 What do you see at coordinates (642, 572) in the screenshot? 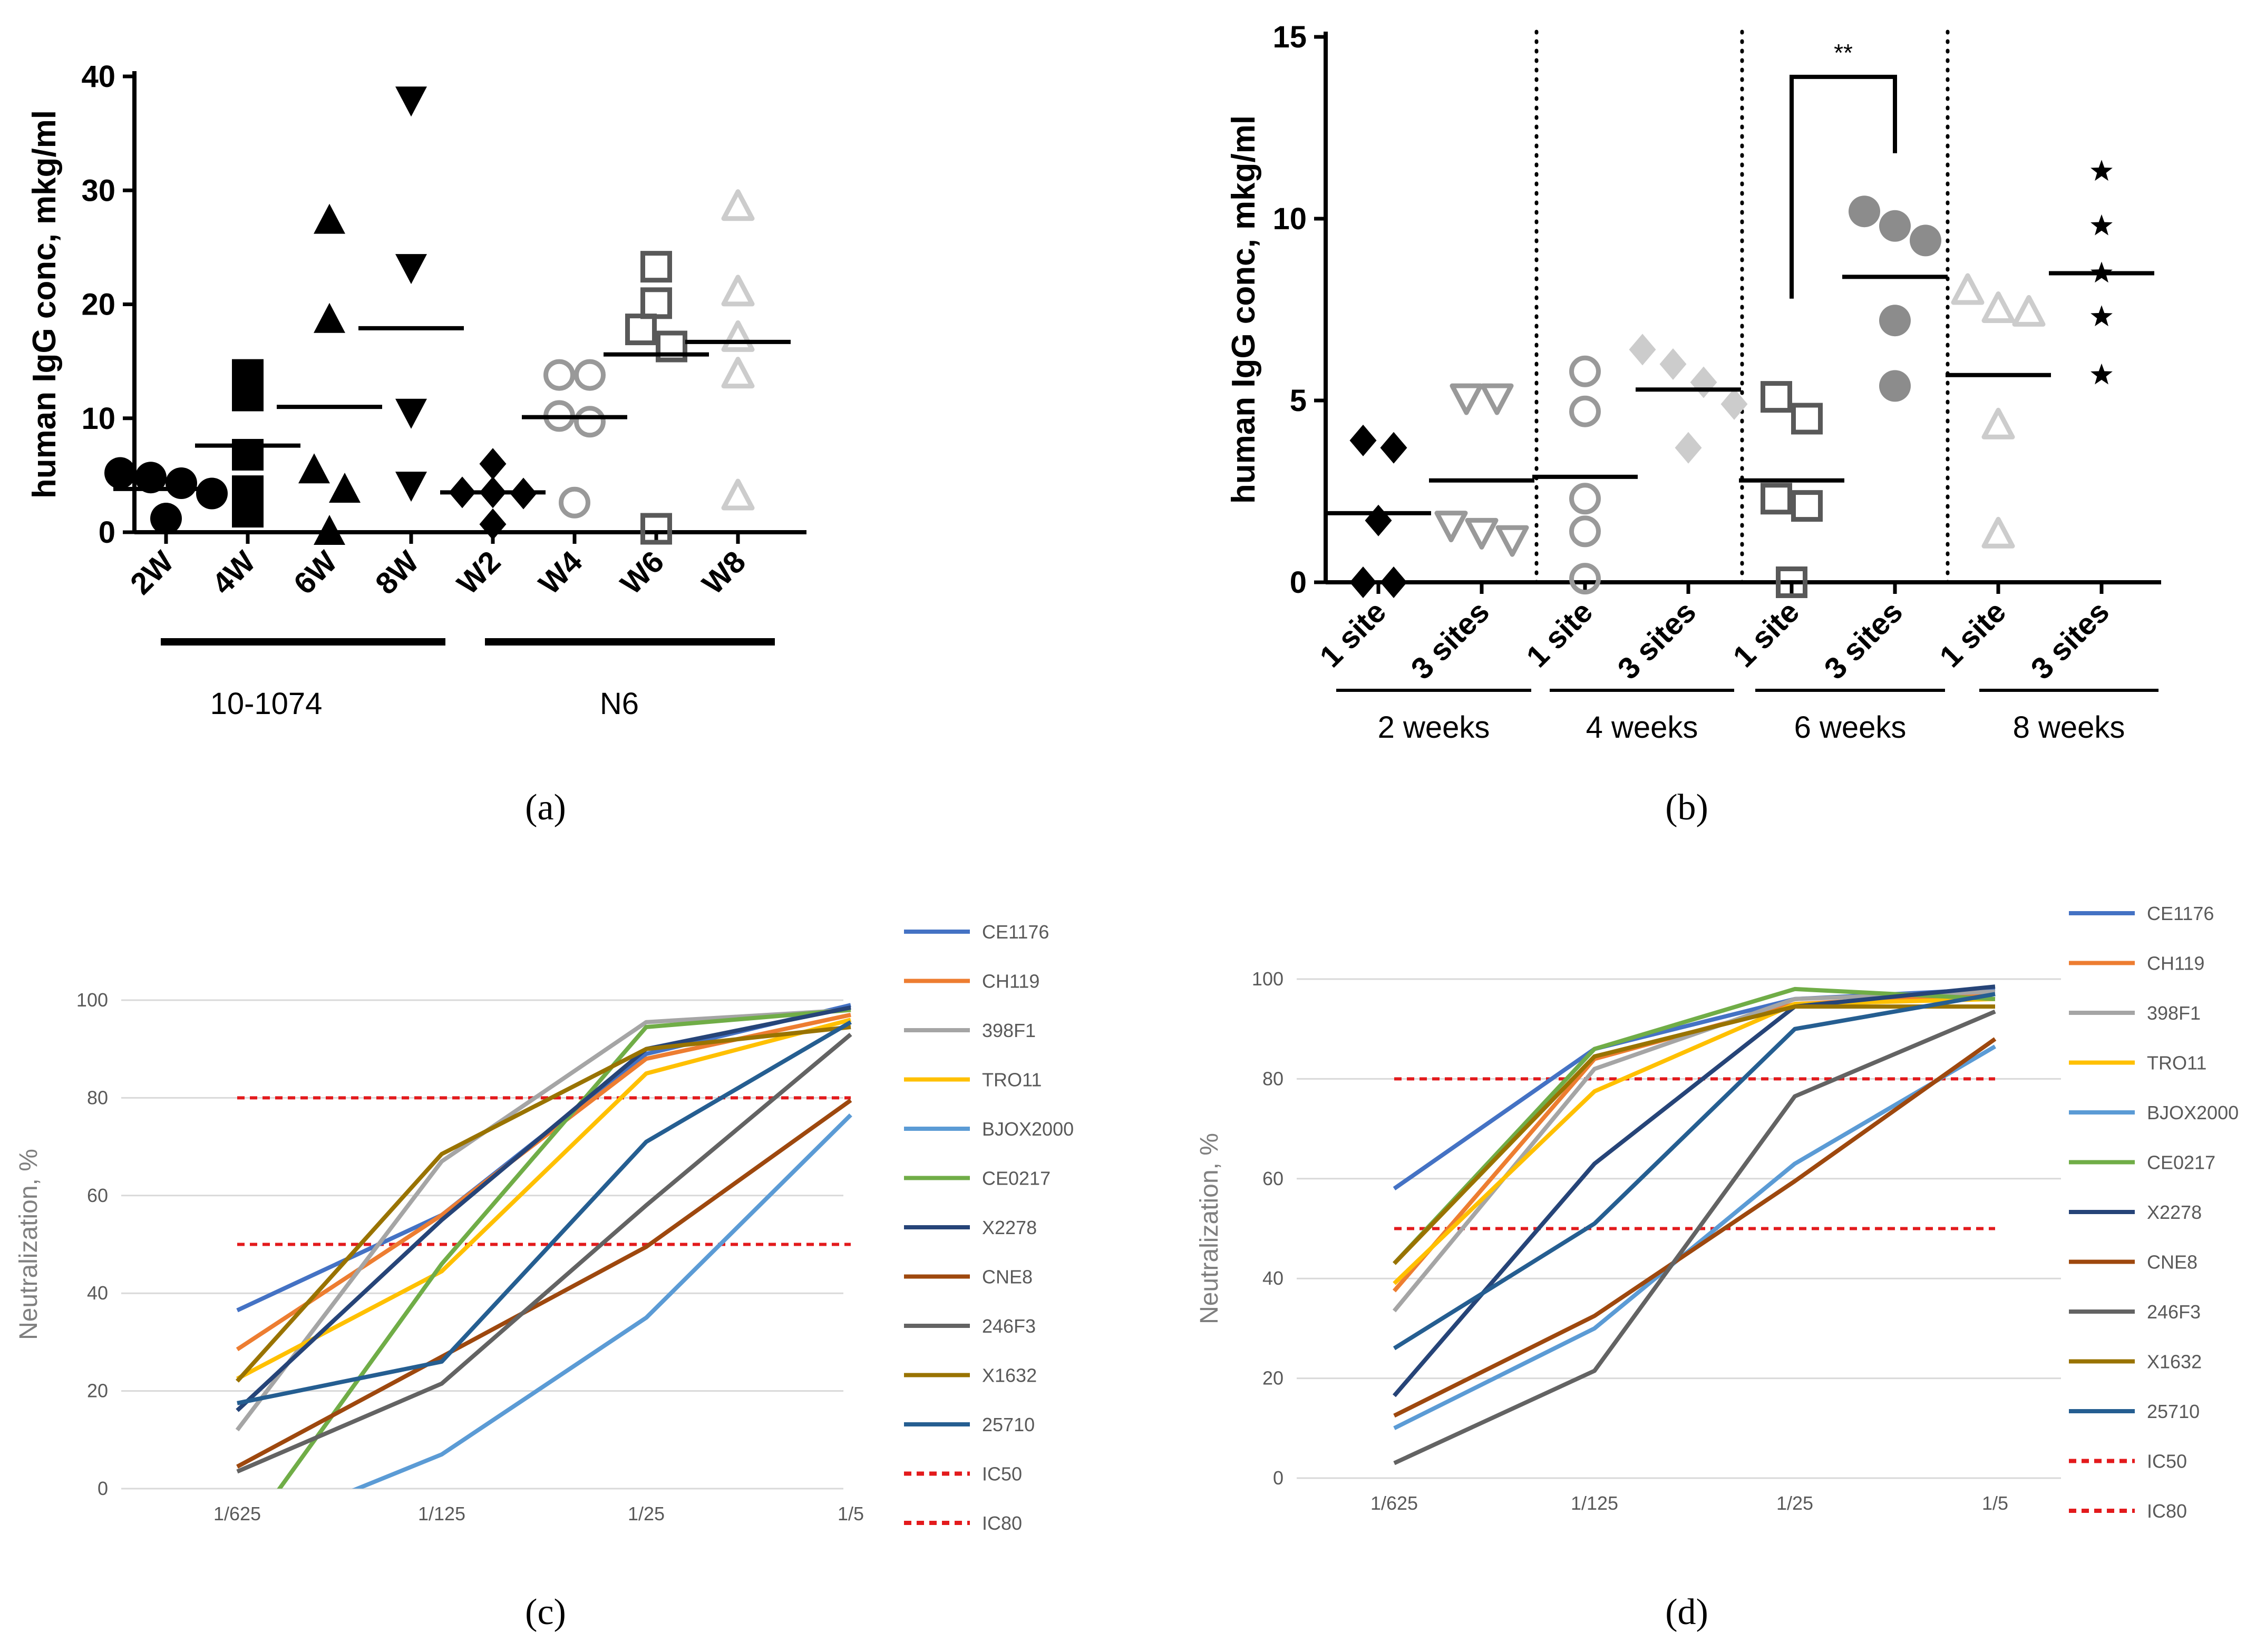
I see `x-tick-label: W6` at bounding box center [642, 572].